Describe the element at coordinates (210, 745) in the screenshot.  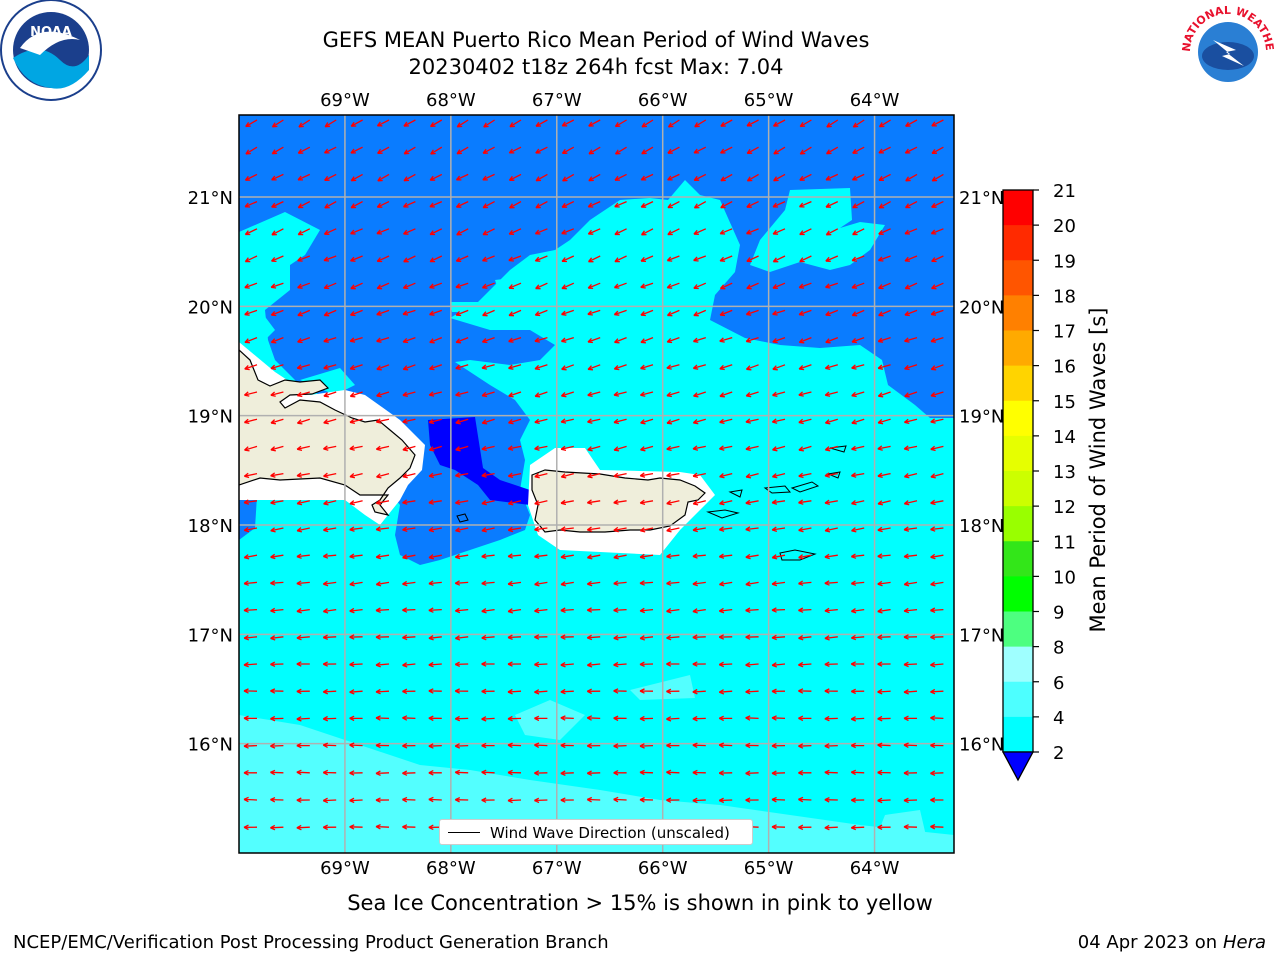
I see `latitude-label: 16°N` at that location.